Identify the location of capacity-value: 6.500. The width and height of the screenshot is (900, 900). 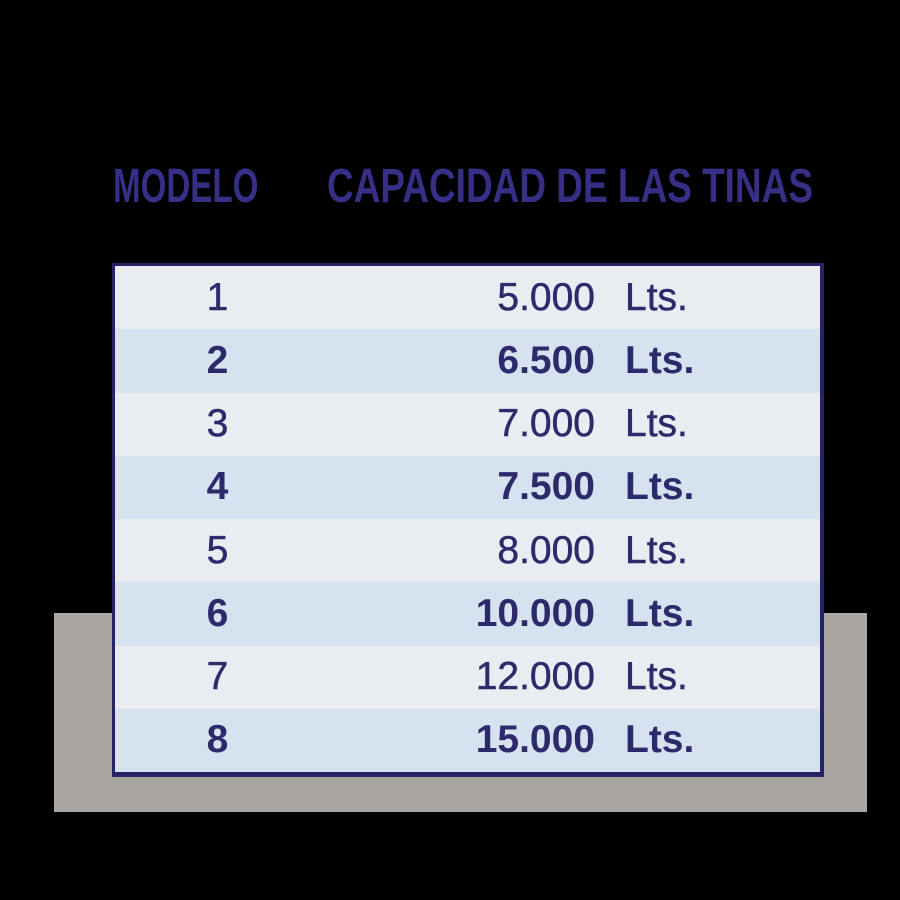
(546, 360).